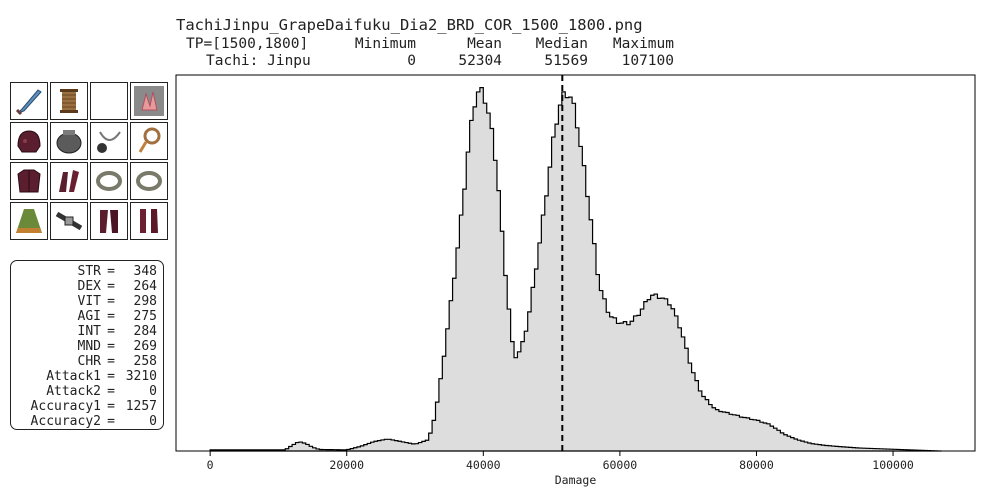  What do you see at coordinates (65, 406) in the screenshot?
I see `stat-label: Accuracy1` at bounding box center [65, 406].